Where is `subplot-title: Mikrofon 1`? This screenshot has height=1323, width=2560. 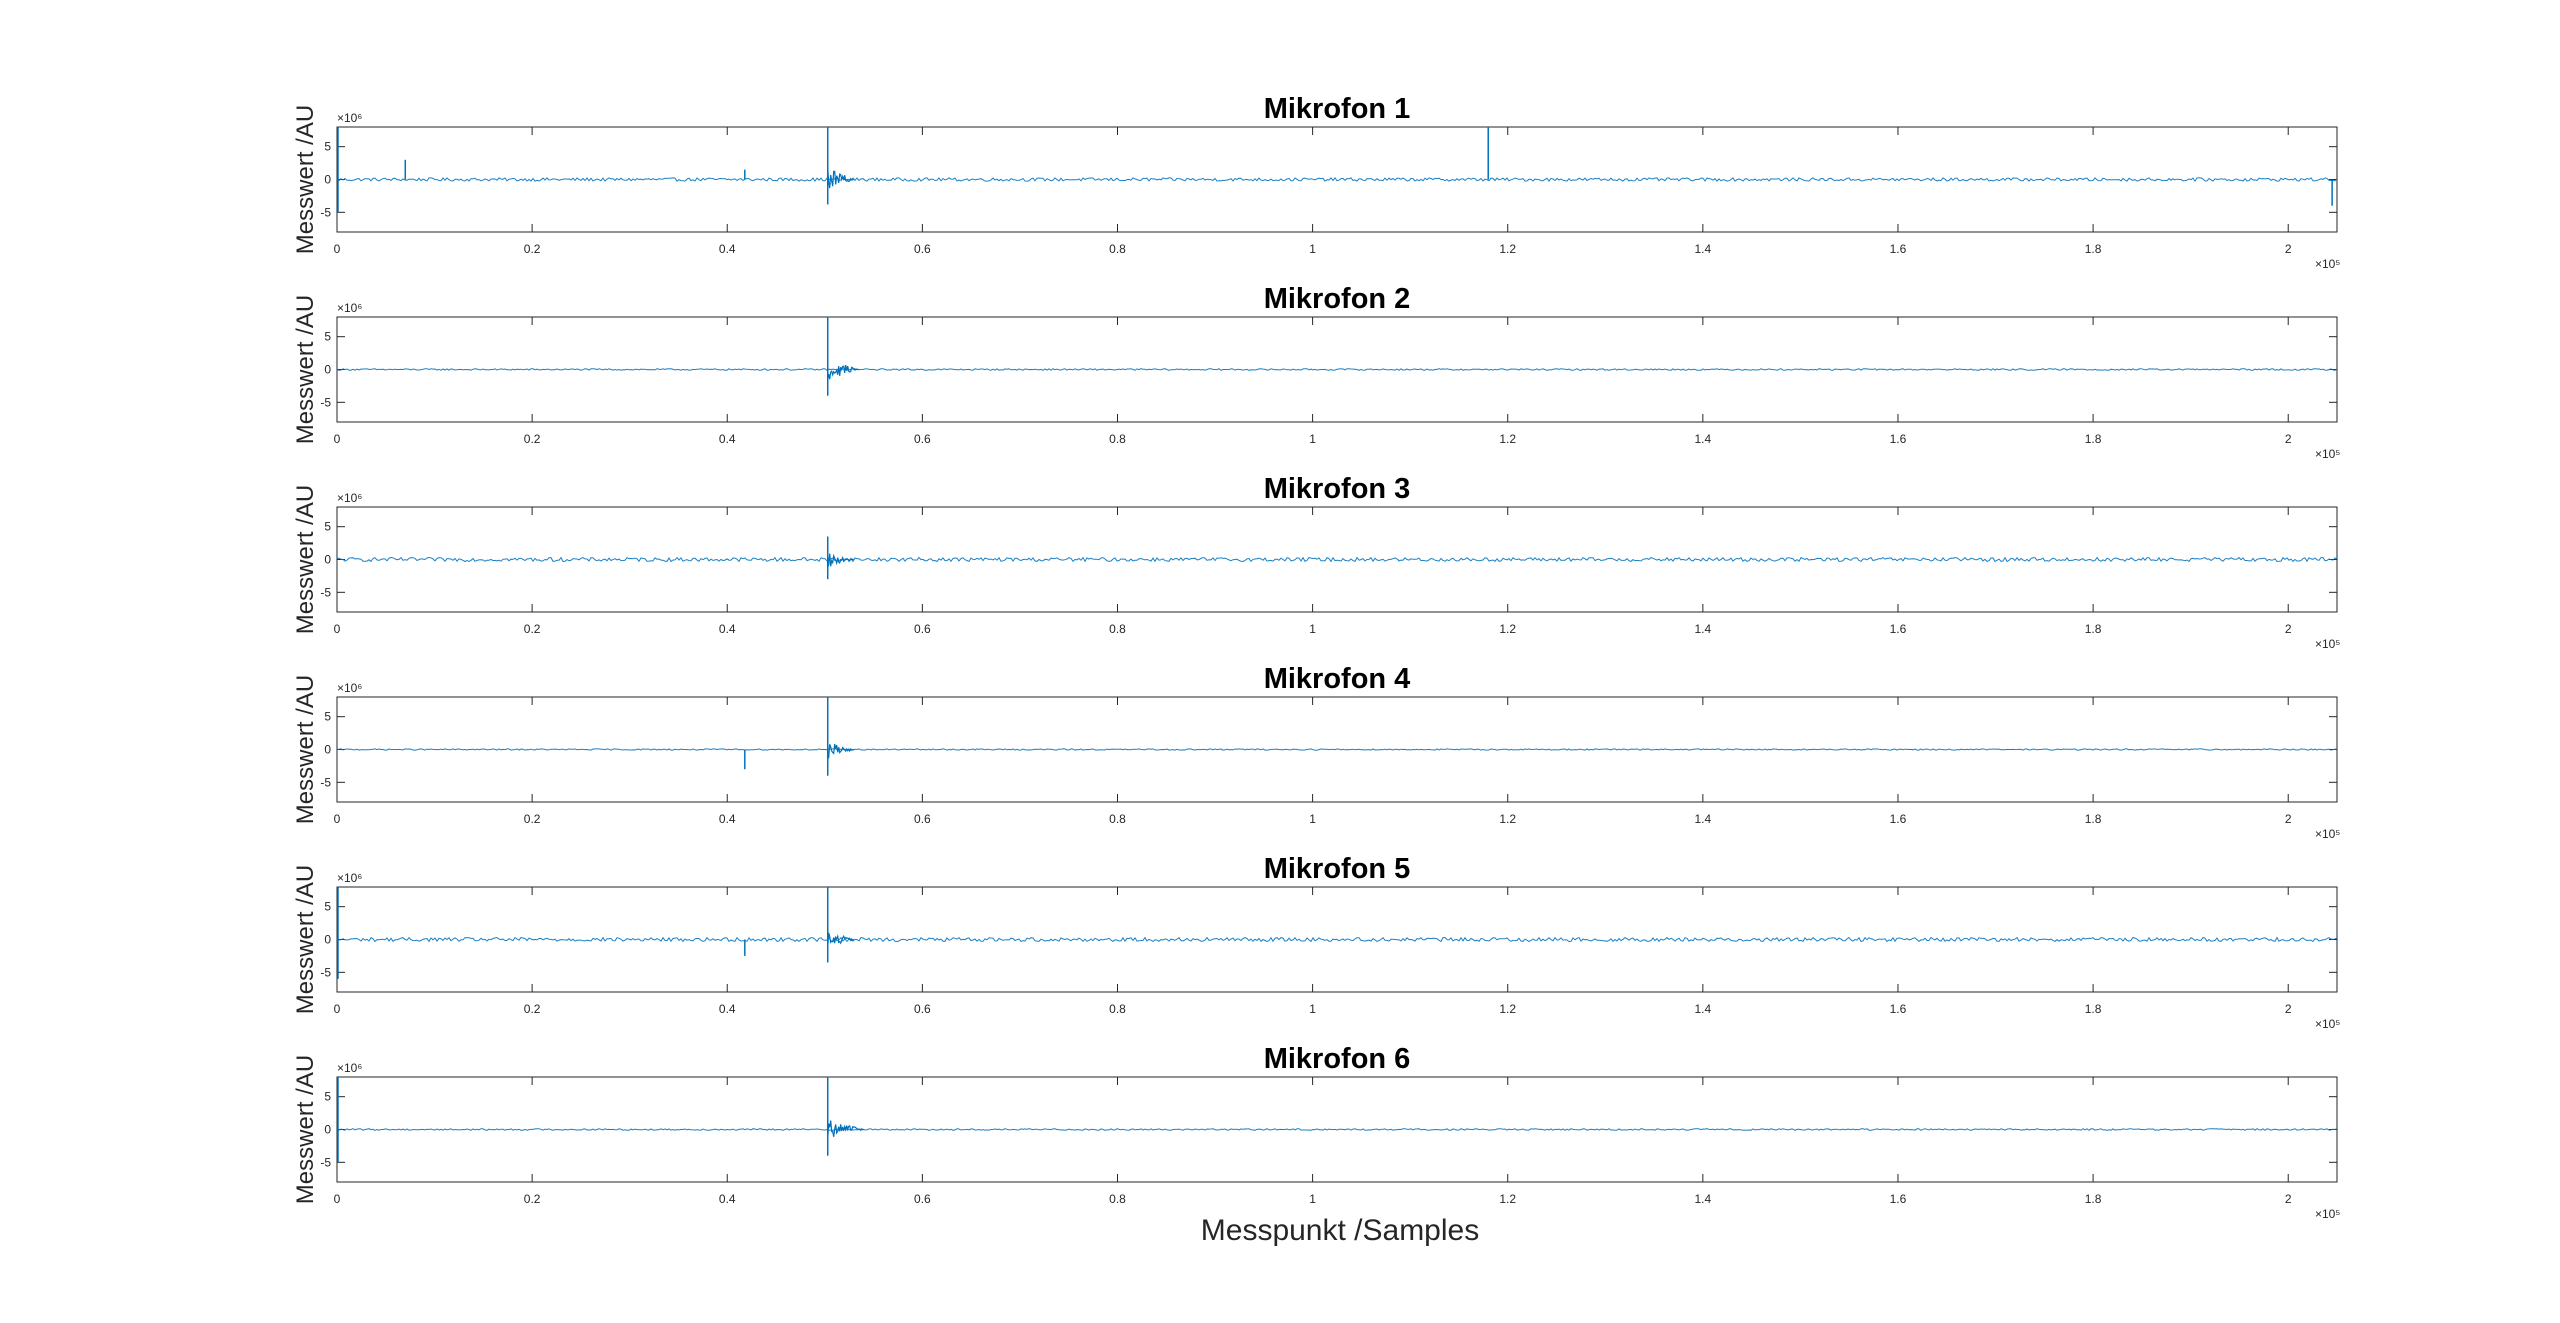
subplot-title: Mikrofon 1 is located at coordinates (1337, 109).